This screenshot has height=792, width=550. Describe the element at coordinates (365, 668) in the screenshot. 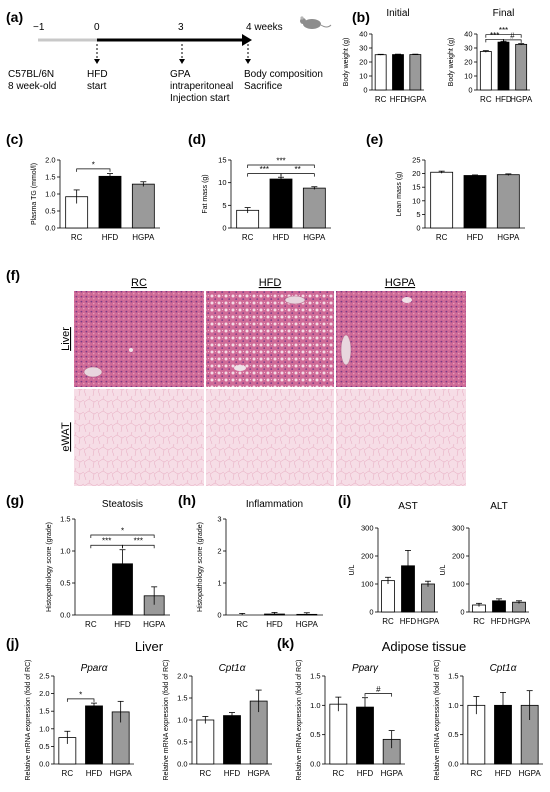

I see `chart-k1-title: Pparγ` at that location.